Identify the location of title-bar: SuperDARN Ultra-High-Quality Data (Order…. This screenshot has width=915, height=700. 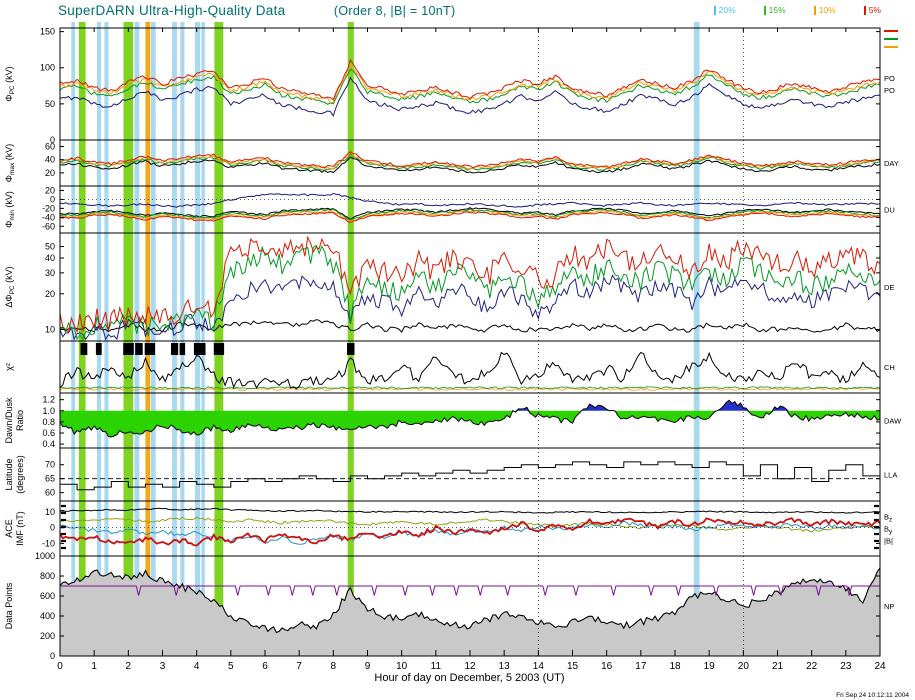
(256, 11).